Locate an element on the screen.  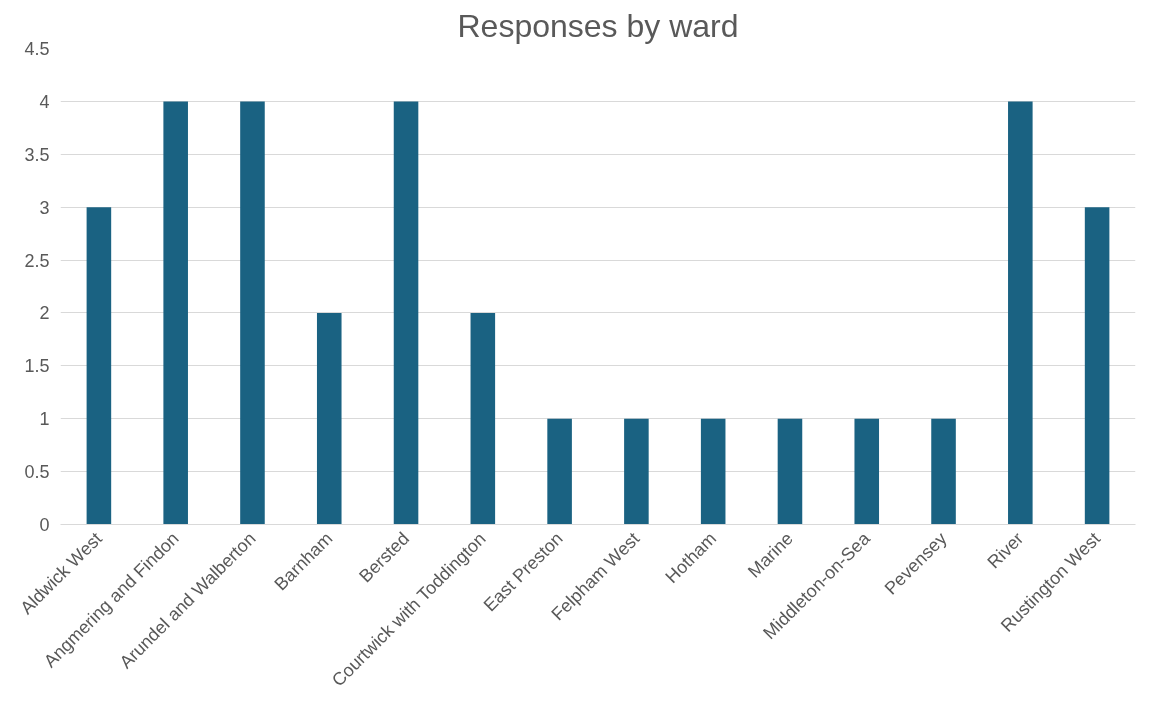
y-tick-label: 4.5 is located at coordinates (37, 49).